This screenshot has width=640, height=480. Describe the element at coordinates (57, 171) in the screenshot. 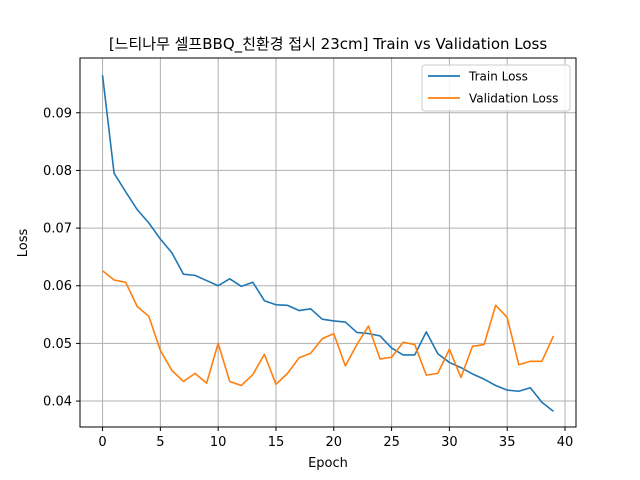

I see `y-tick-label: 0.08` at that location.